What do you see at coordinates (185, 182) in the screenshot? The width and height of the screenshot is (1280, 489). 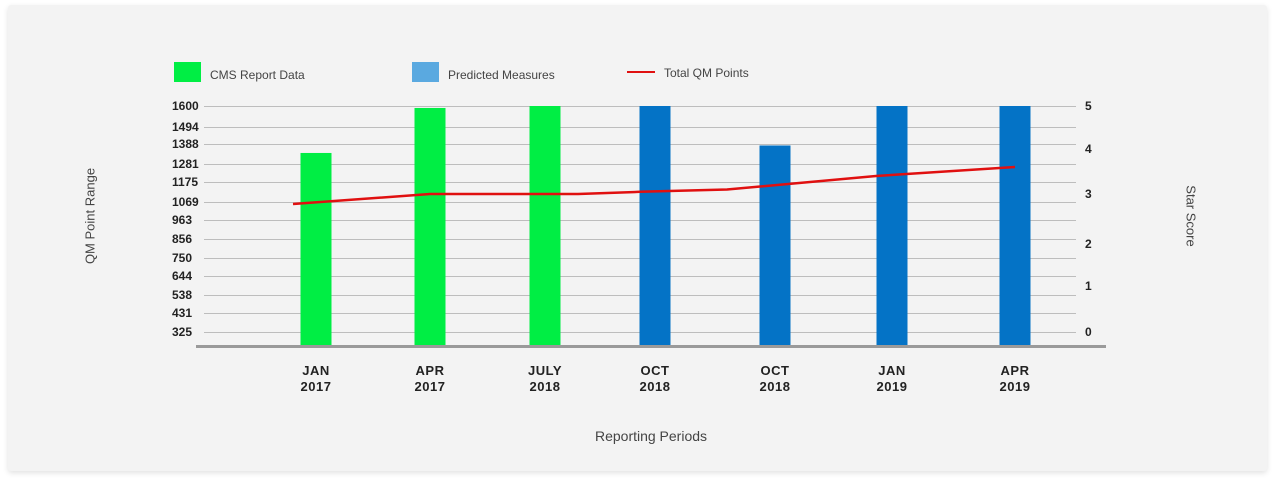 I see `y-tick-label: 1175` at bounding box center [185, 182].